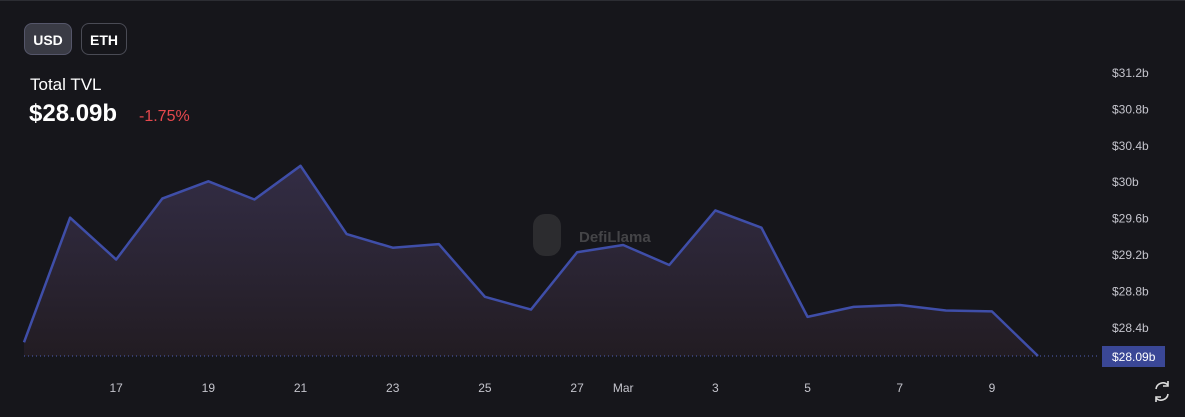  Describe the element at coordinates (164, 116) in the screenshot. I see `change: -1.75%` at that location.